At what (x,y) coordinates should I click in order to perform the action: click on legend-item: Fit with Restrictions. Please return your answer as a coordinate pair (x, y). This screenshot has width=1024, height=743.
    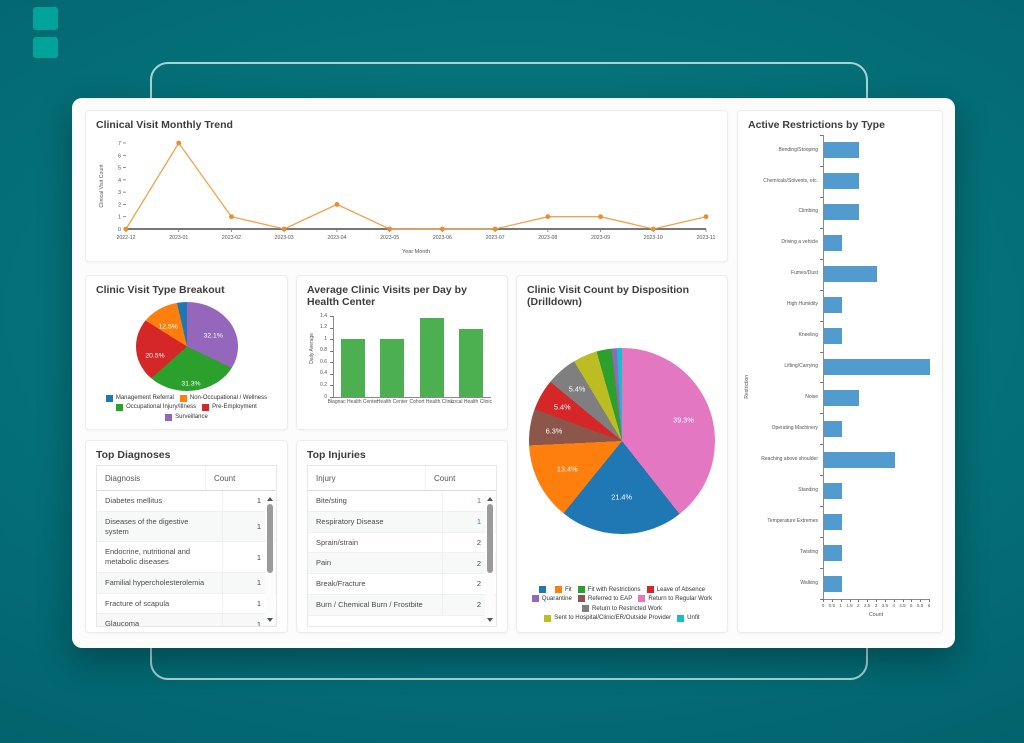
    Looking at the image, I should click on (609, 589).